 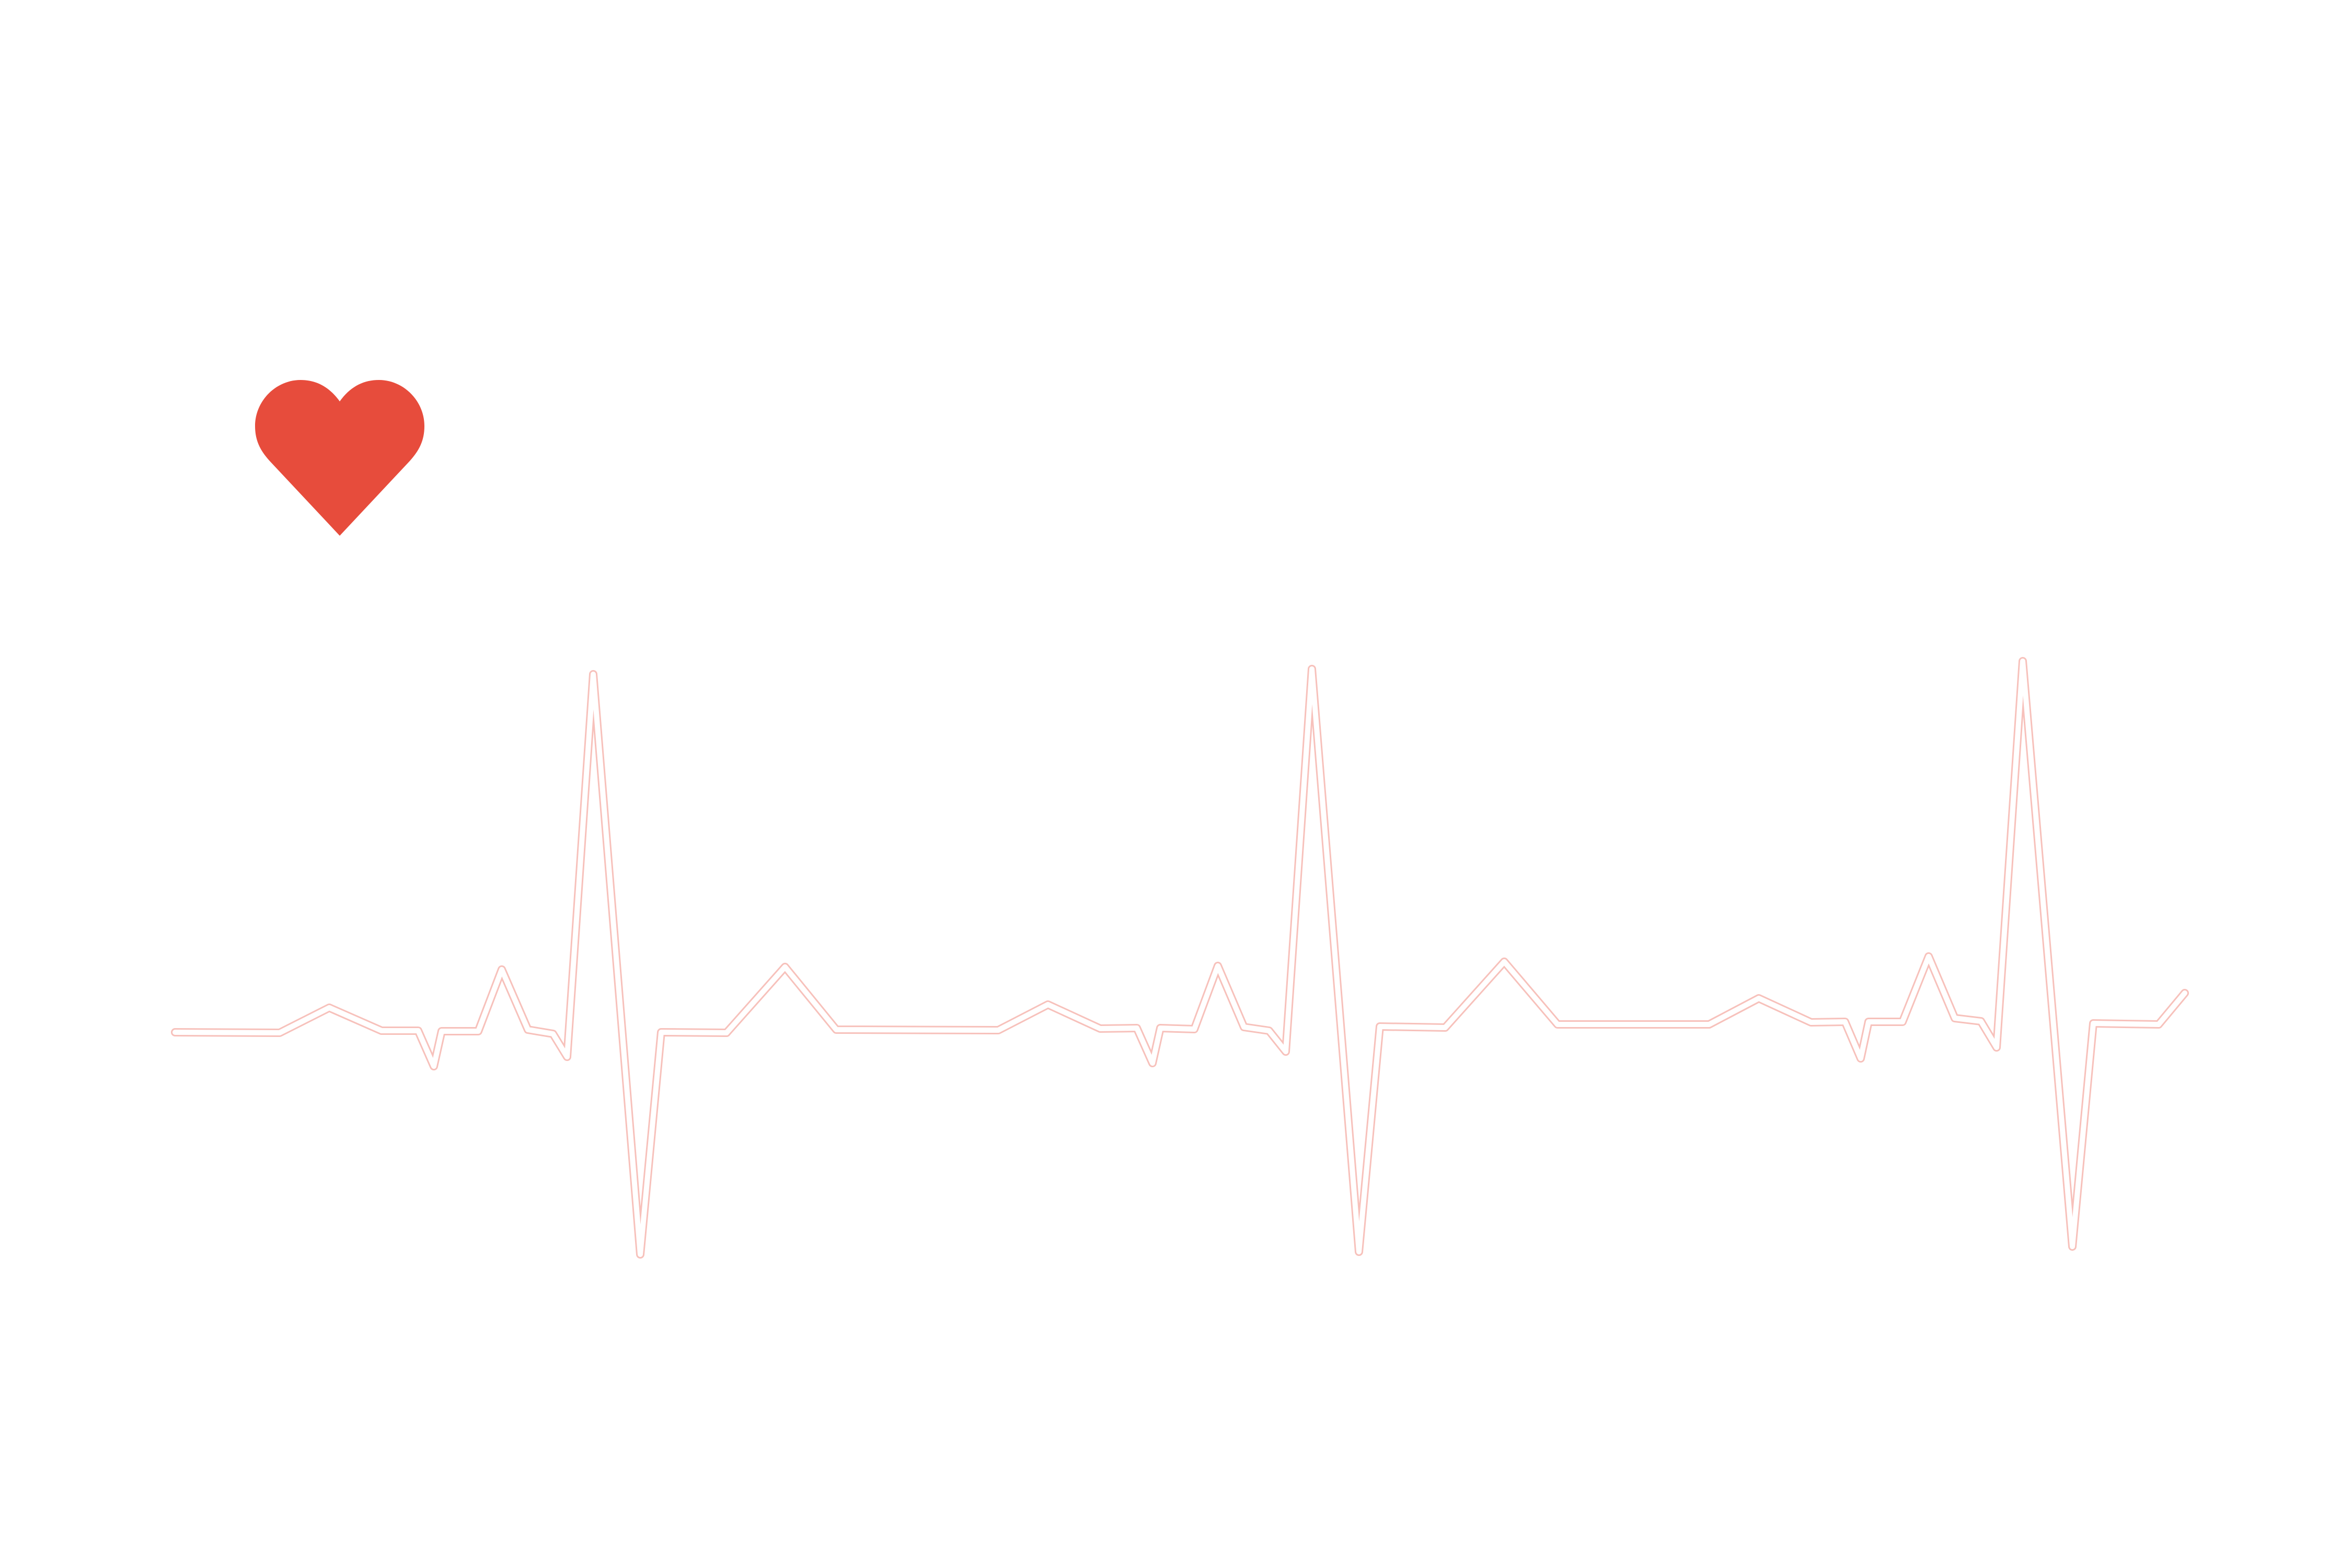 I want to click on heart-icon, so click(x=339, y=458).